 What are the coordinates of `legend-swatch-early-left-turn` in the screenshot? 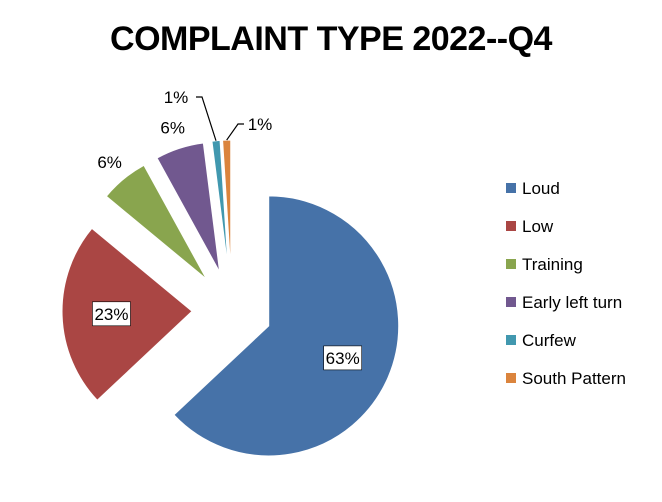 It's located at (511, 302).